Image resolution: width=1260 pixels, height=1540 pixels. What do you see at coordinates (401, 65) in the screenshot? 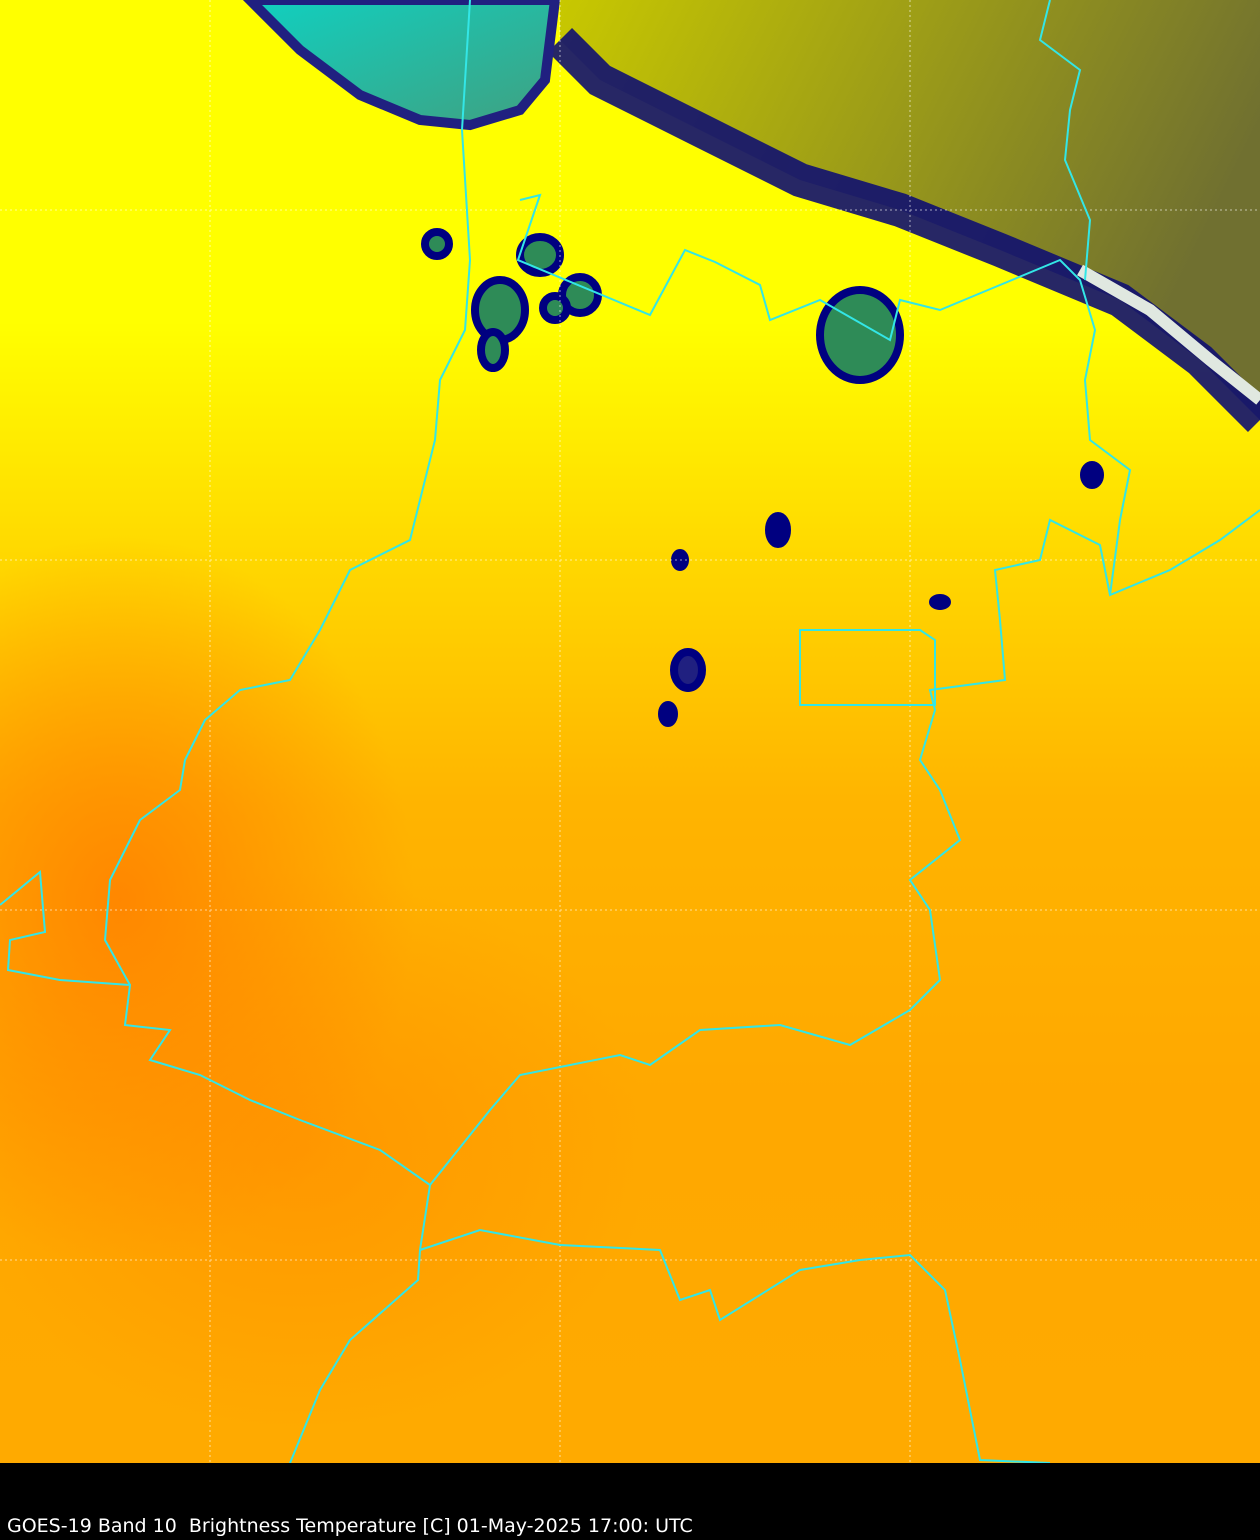
I see `lake` at bounding box center [401, 65].